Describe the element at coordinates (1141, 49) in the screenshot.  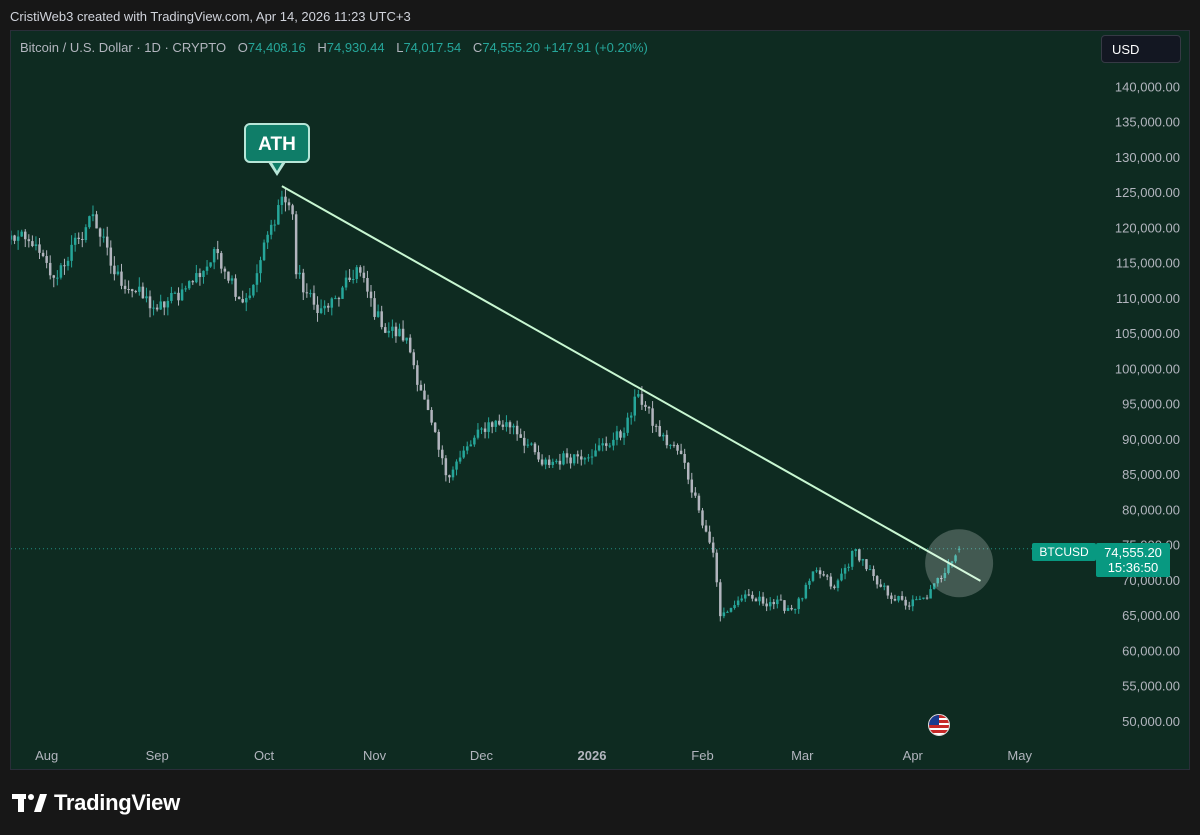
I see `currency-button: USD` at that location.